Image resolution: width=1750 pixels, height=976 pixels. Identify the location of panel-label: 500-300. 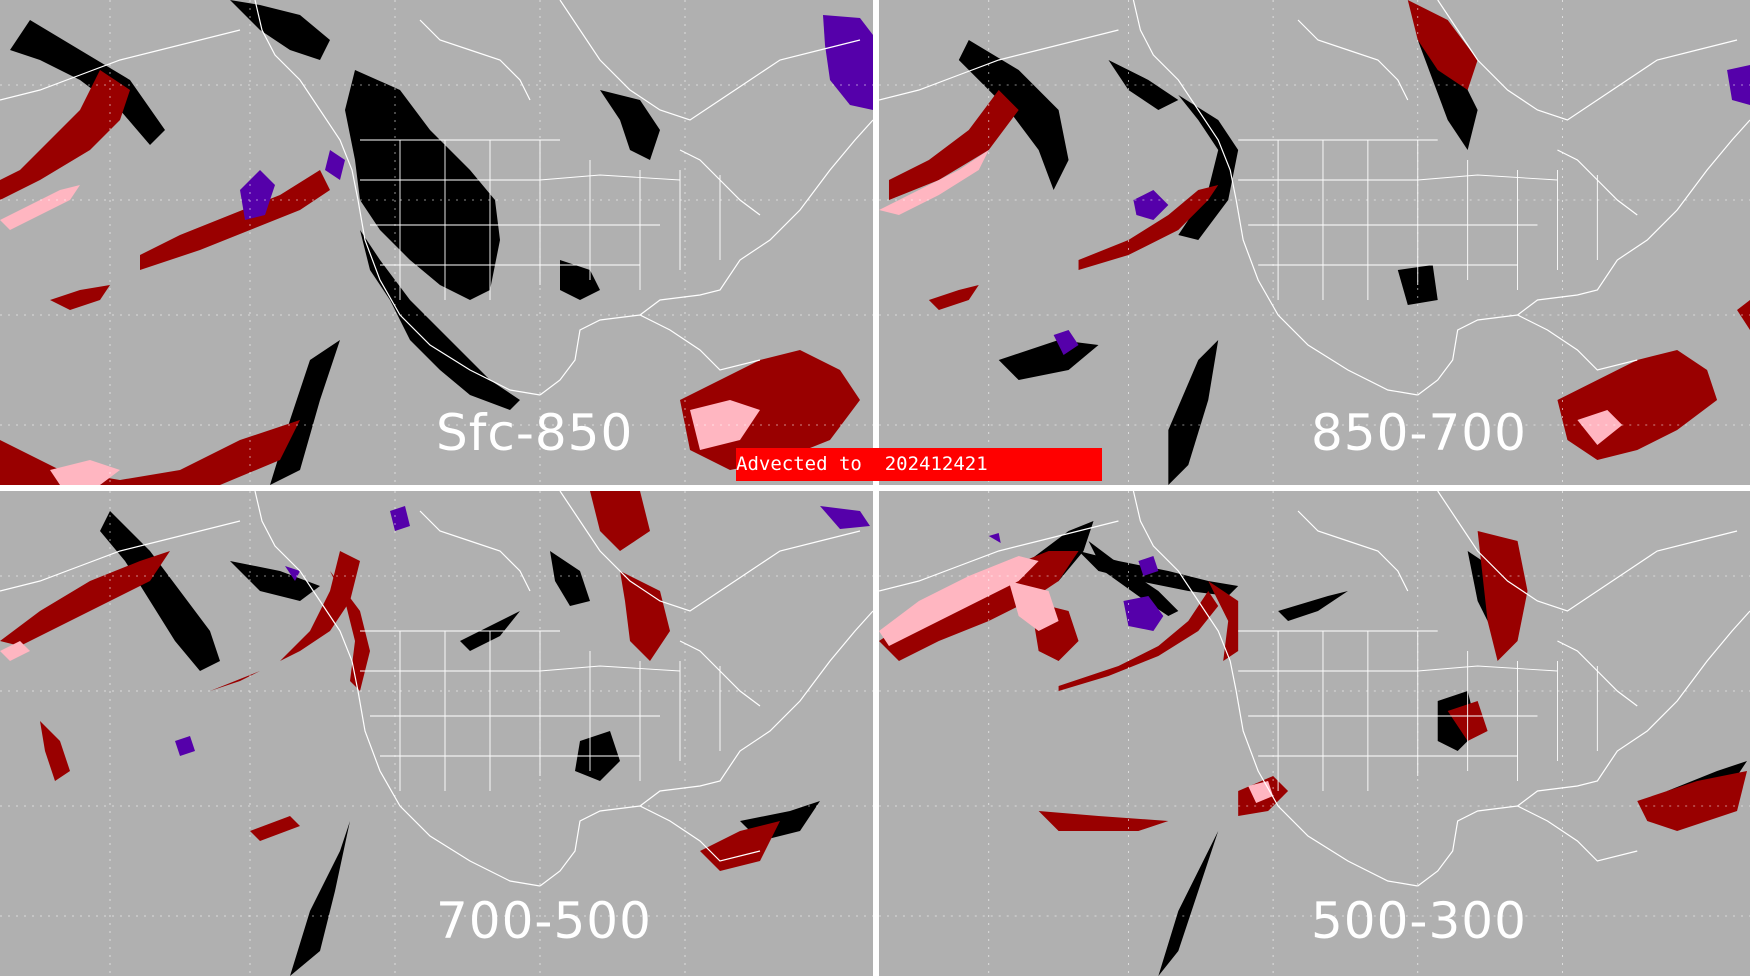
(1419, 921).